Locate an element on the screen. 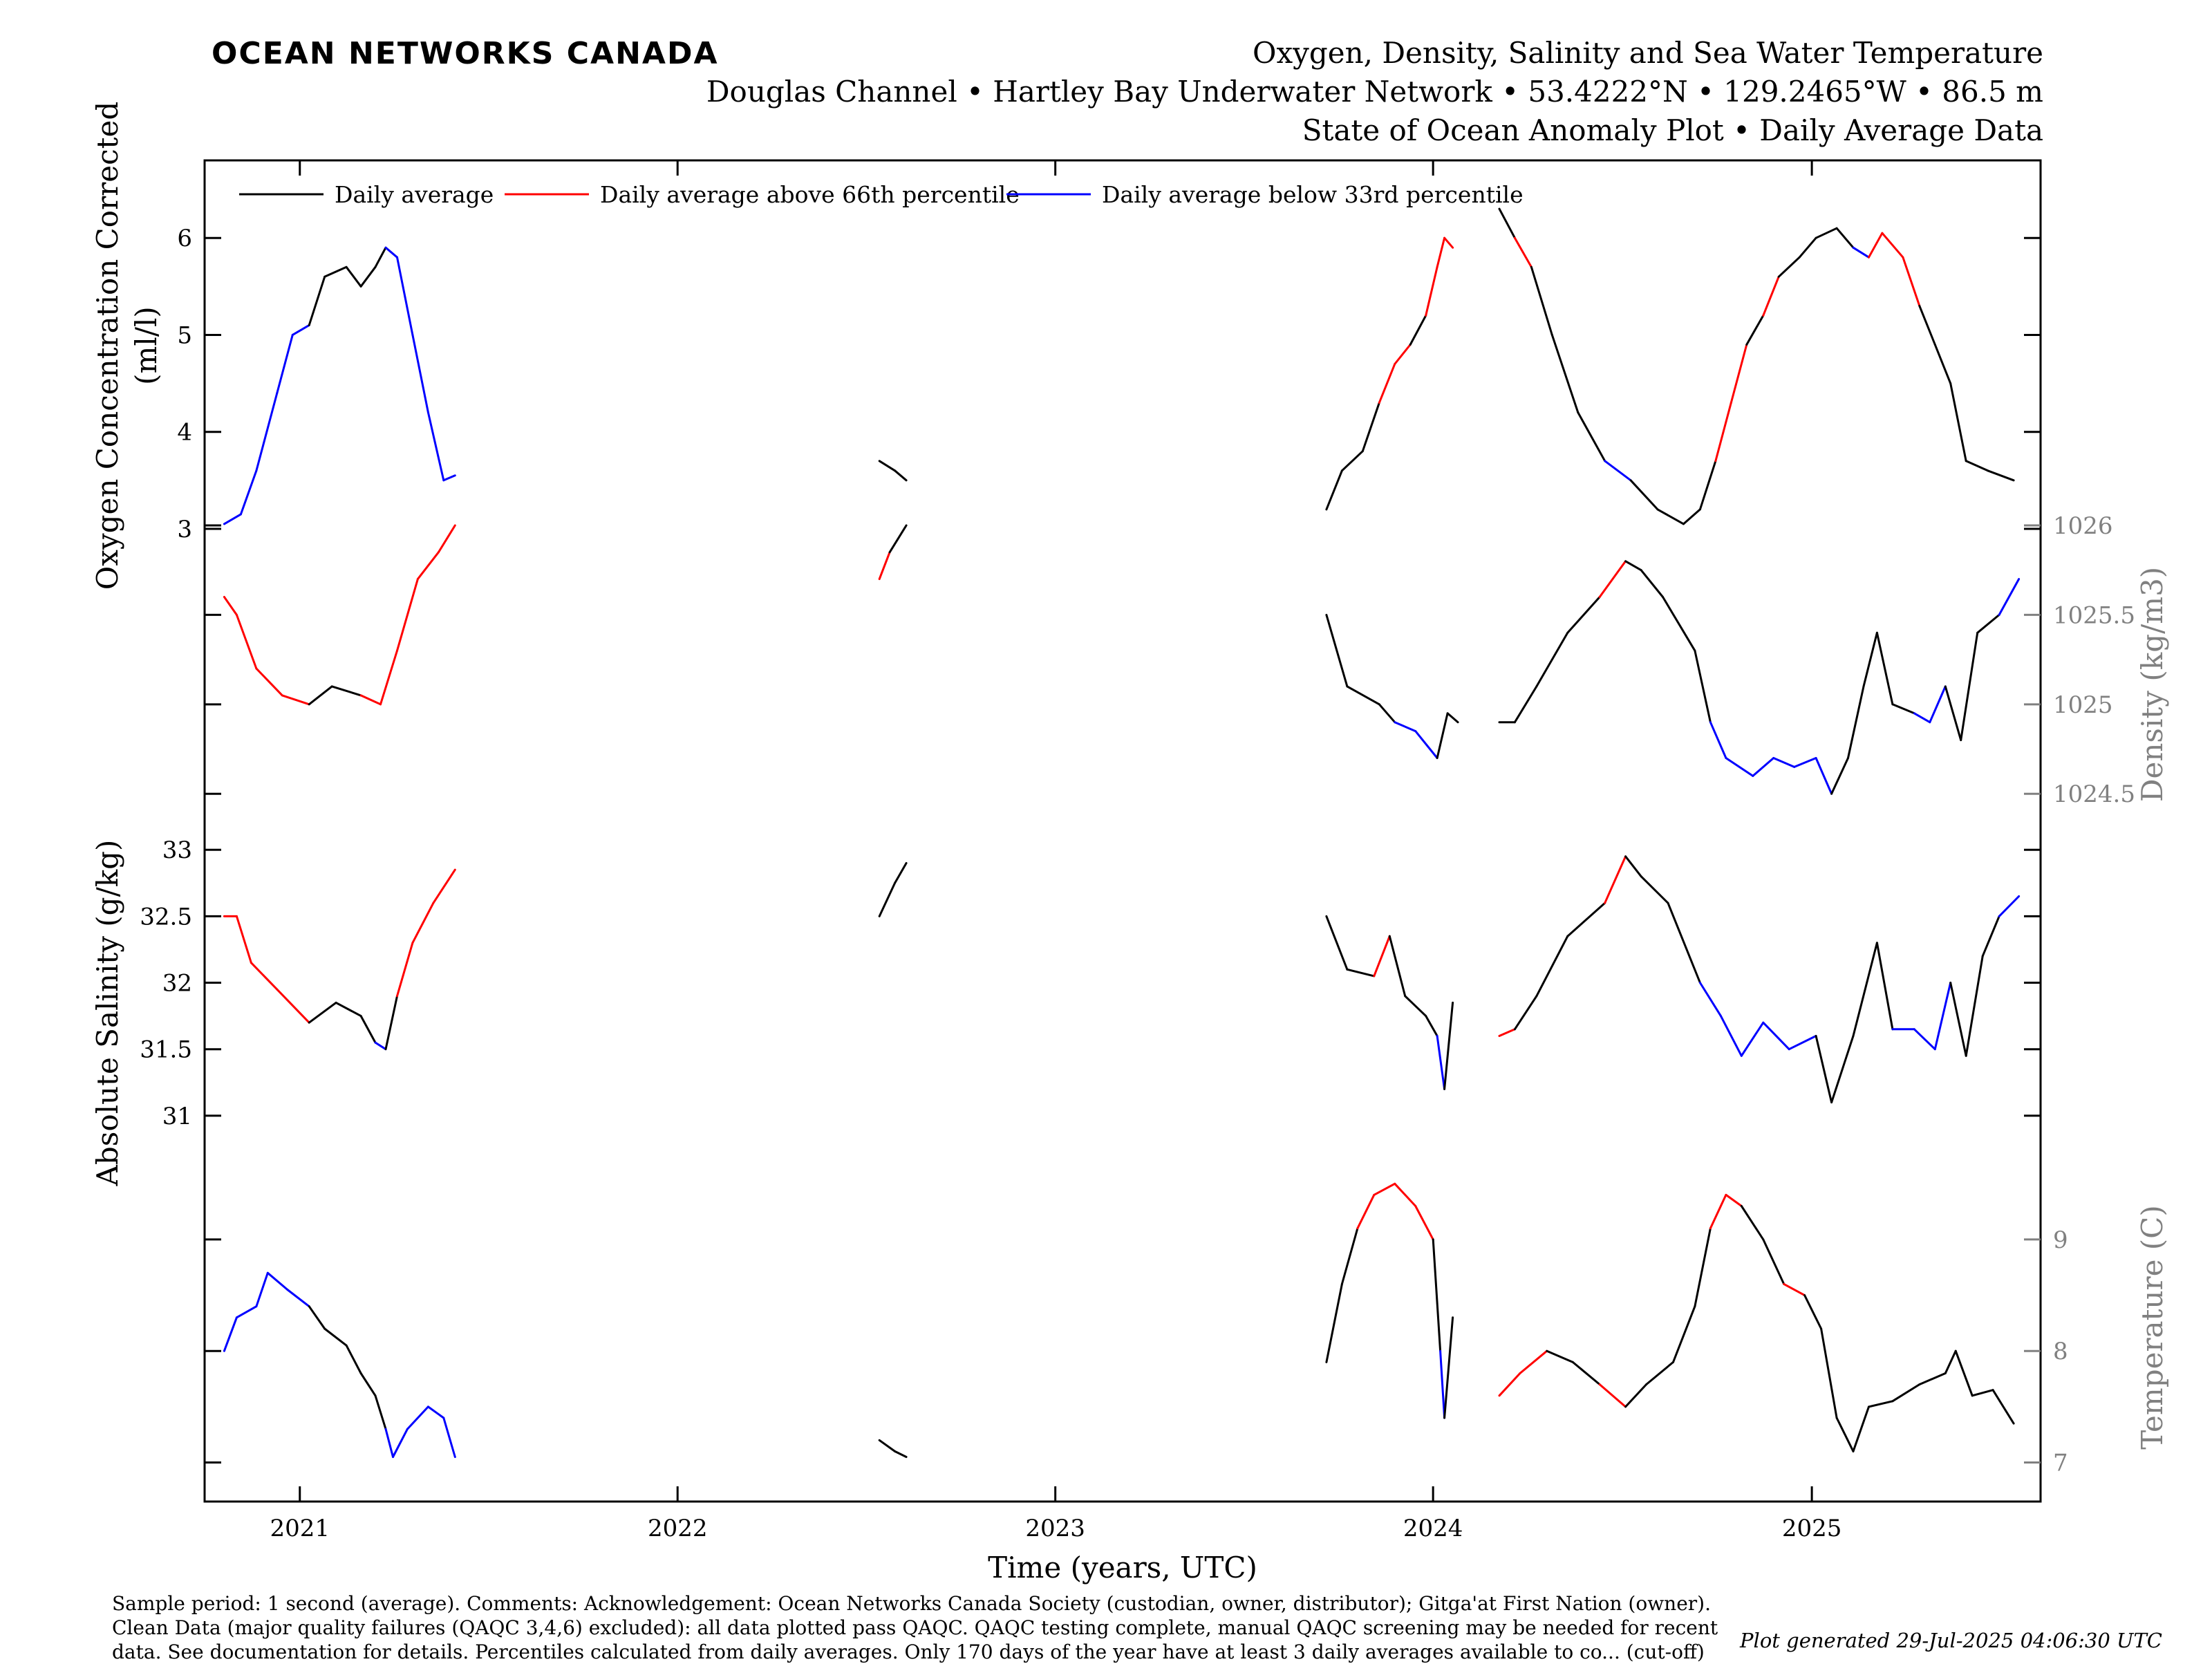  x-tick-label: 2025 is located at coordinates (1812, 1528).